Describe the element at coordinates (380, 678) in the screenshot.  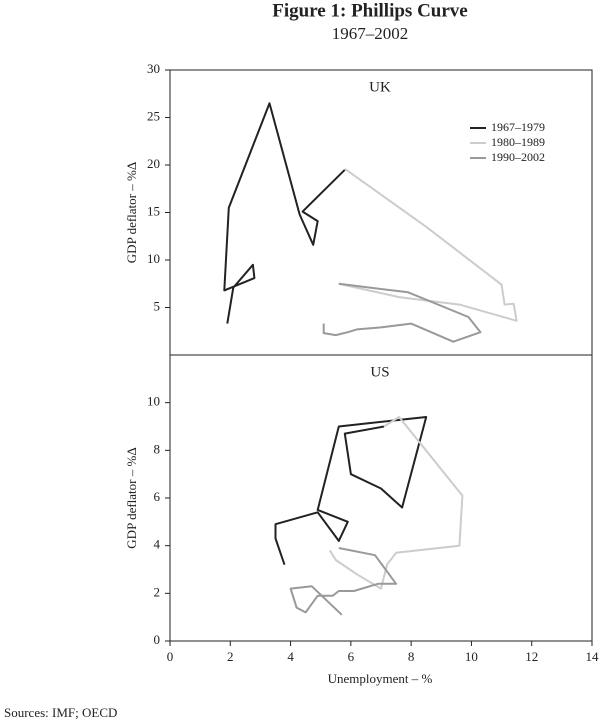
I see `x-axis-label: Unemployment – %` at that location.